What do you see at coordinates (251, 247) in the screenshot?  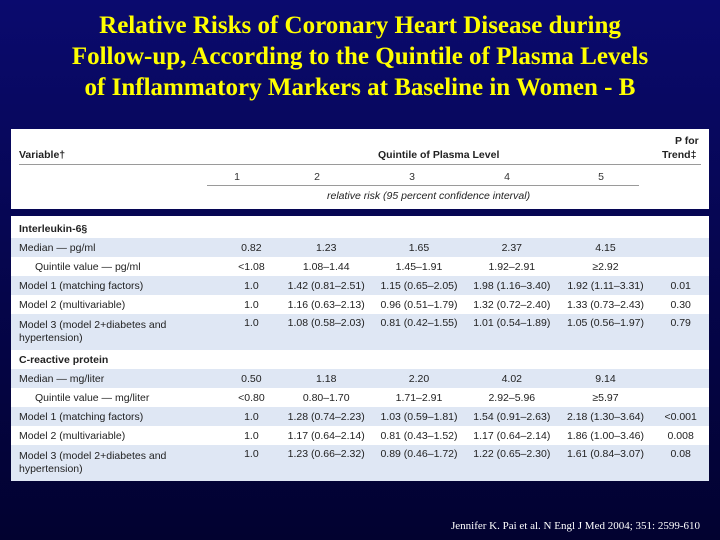 I see `quintile-1-cell: 0.82` at bounding box center [251, 247].